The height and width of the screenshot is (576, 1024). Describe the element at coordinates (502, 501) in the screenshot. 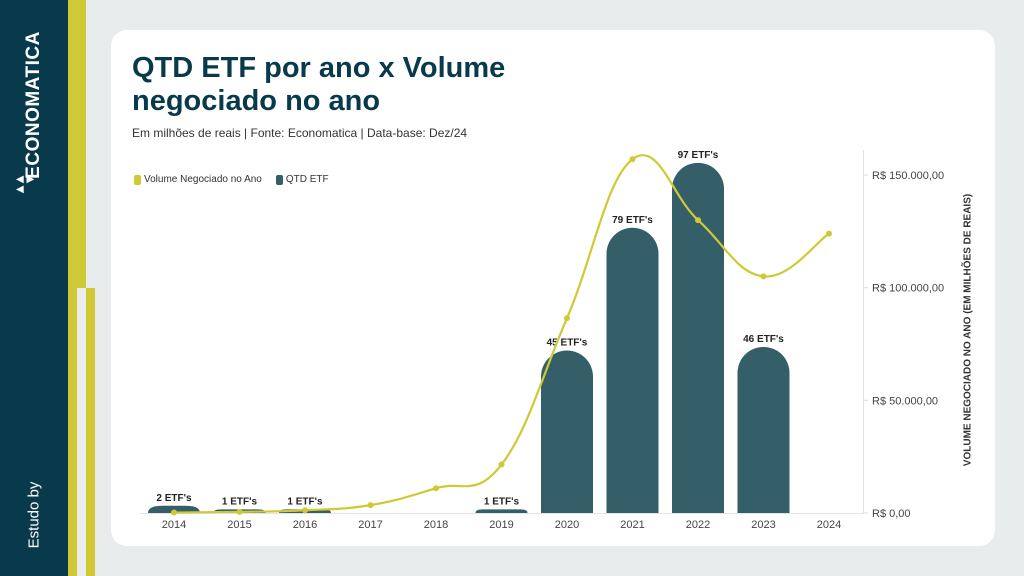

I see `bar-label-2019: 1 ETF's` at that location.